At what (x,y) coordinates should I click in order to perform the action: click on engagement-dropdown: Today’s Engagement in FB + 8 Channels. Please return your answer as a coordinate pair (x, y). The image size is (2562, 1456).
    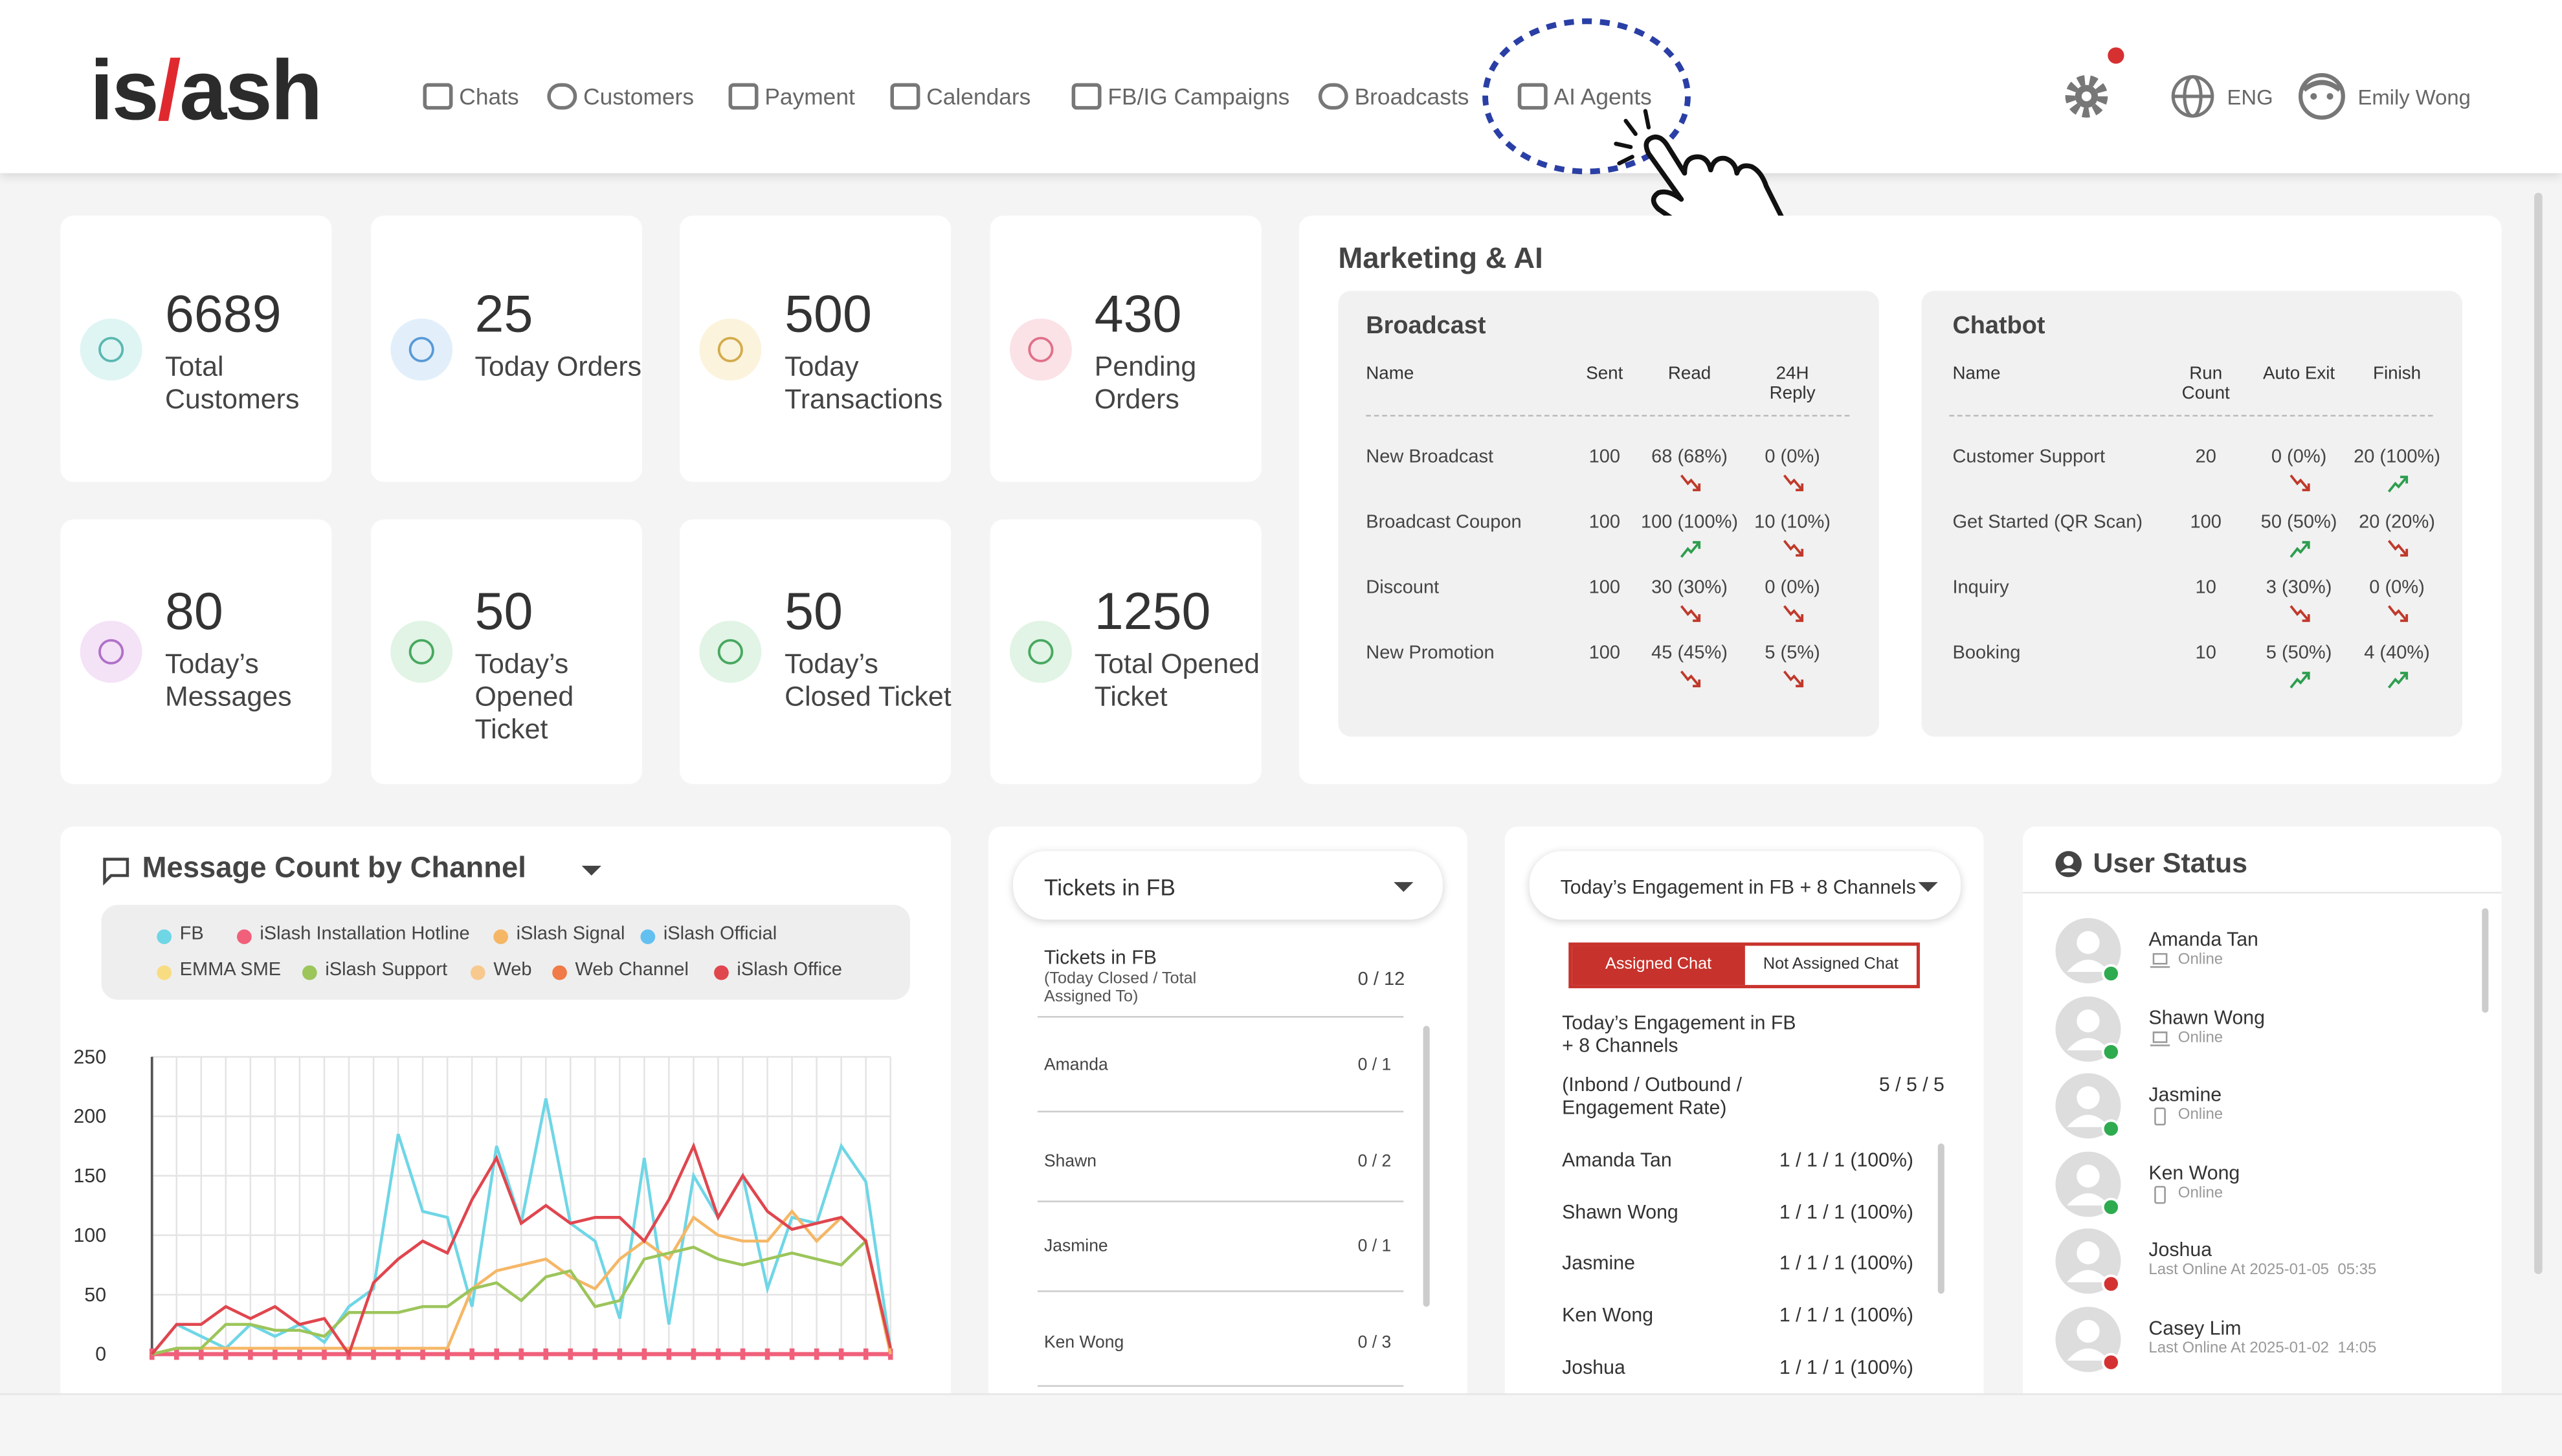
    Looking at the image, I should click on (1745, 885).